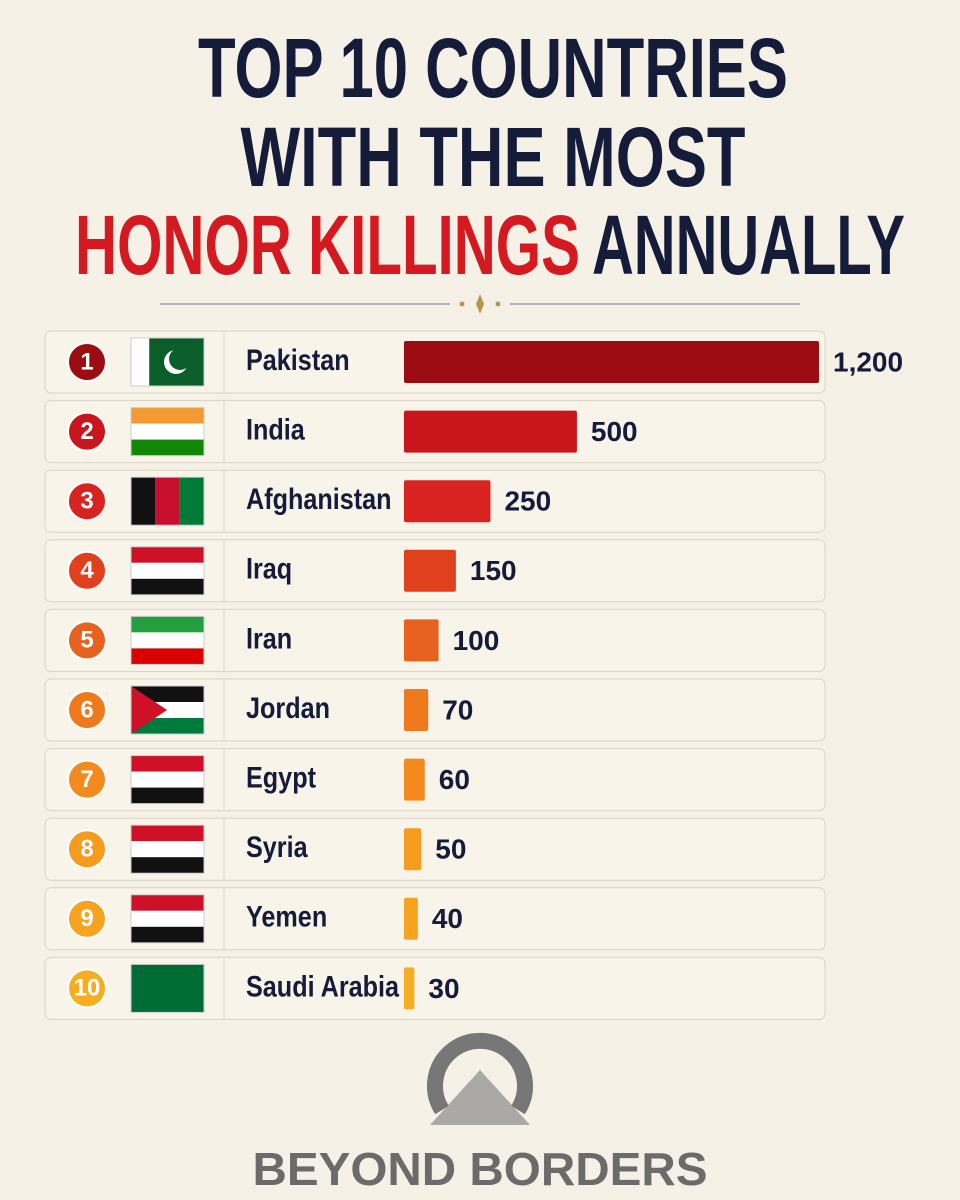  I want to click on rank: 8, so click(86, 849).